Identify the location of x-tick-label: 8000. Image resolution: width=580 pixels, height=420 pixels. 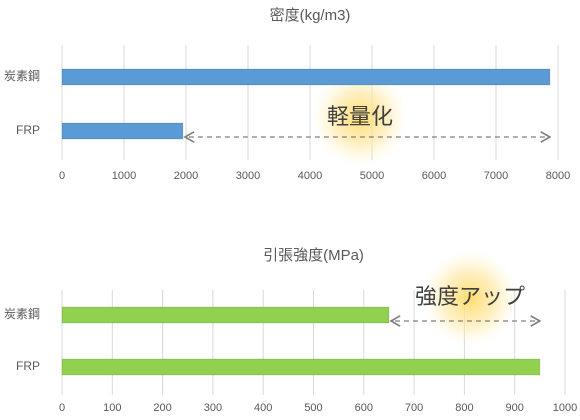
(558, 176).